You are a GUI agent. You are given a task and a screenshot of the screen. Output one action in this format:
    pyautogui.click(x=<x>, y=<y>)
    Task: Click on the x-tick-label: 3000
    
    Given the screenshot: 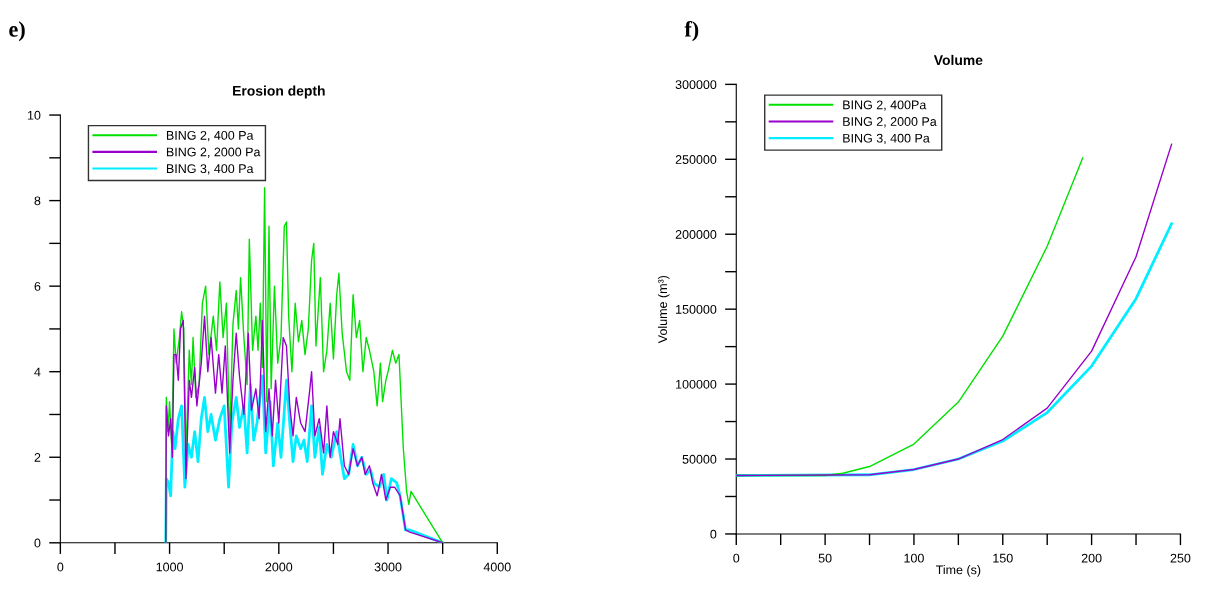 What is the action you would take?
    pyautogui.click(x=388, y=567)
    